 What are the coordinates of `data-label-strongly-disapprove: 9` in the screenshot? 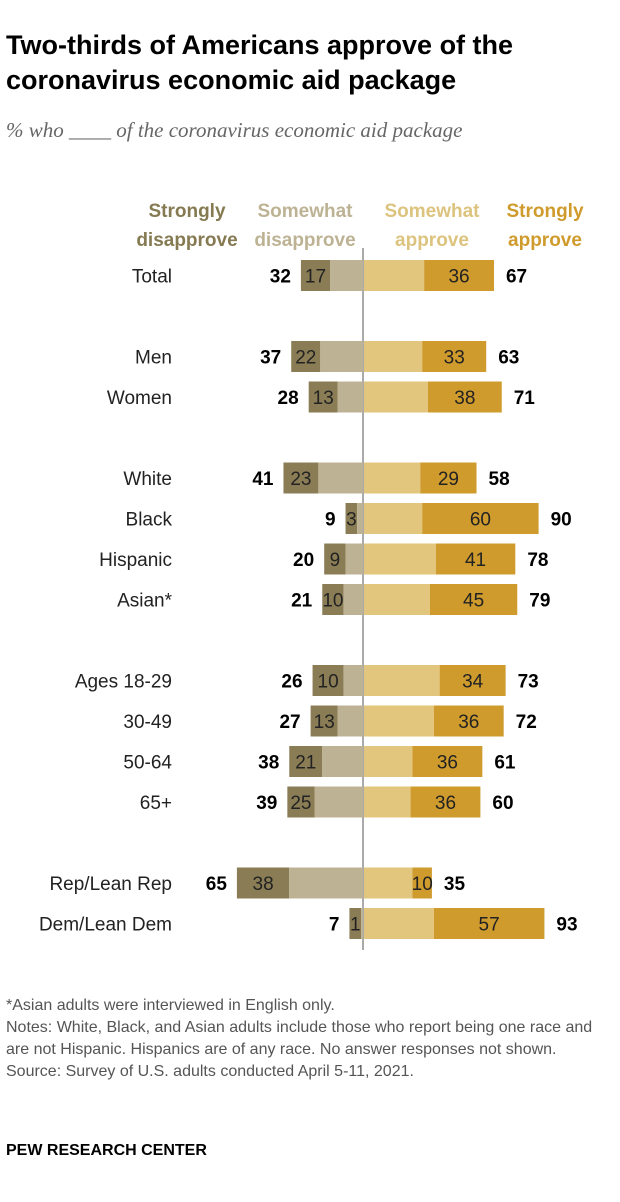 It's located at (335, 560).